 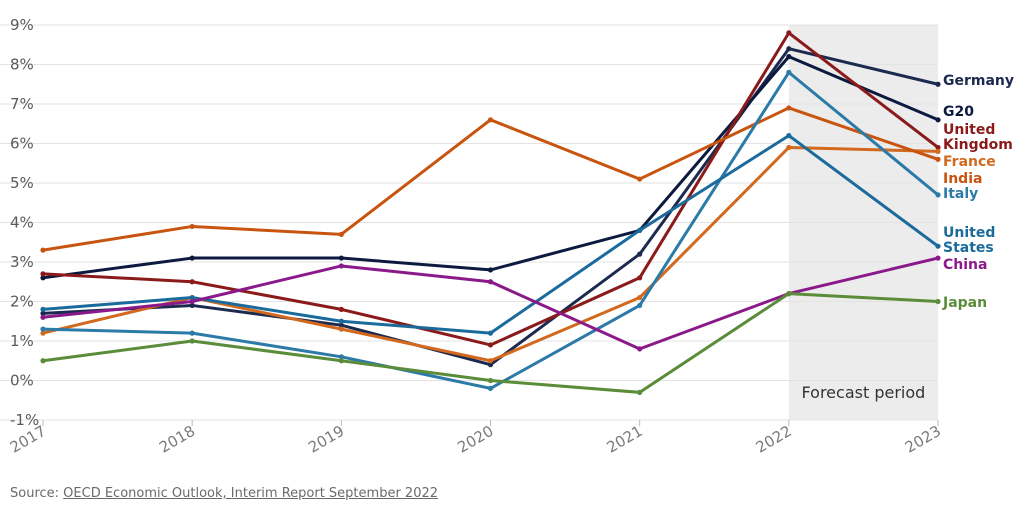 I want to click on x-axis-ticks: 2017 2018 2019 2020 2021 2022 2023, so click(x=475, y=438).